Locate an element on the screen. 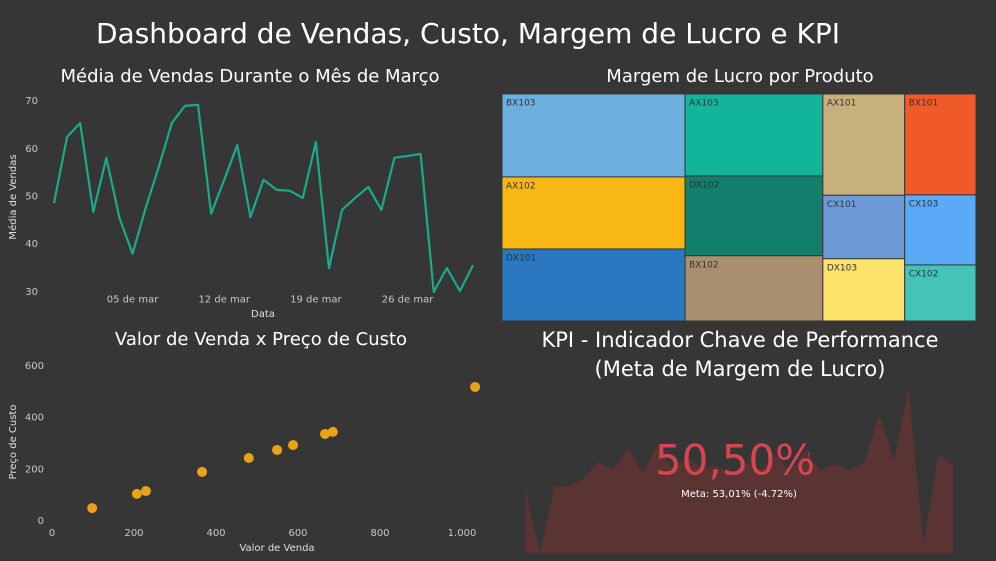 Image resolution: width=996 pixels, height=561 pixels. kpi-value: 50,50% is located at coordinates (735, 460).